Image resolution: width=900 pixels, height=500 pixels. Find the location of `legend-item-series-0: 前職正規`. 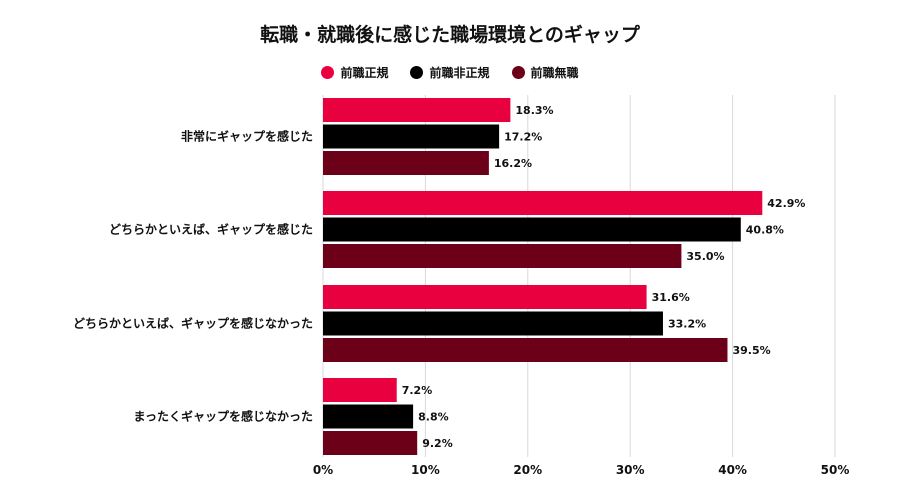

legend-item-series-0: 前職正規 is located at coordinates (354, 72).